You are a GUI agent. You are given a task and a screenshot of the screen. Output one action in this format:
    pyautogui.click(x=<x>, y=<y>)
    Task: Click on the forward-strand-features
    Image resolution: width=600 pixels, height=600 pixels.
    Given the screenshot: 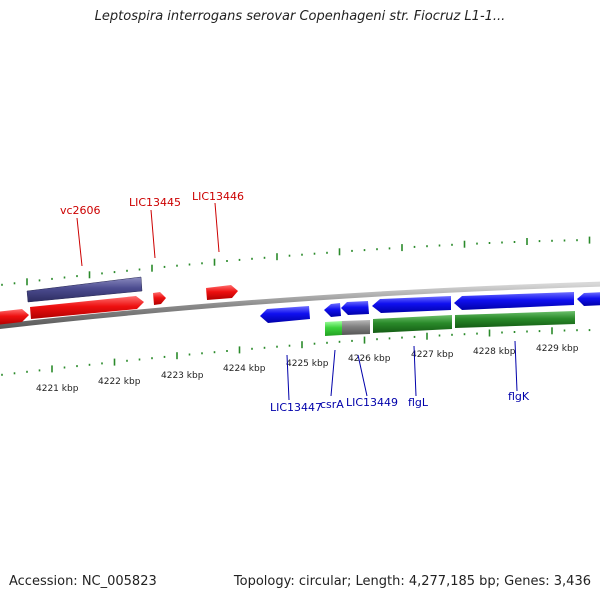 What is the action you would take?
    pyautogui.click(x=119, y=300)
    